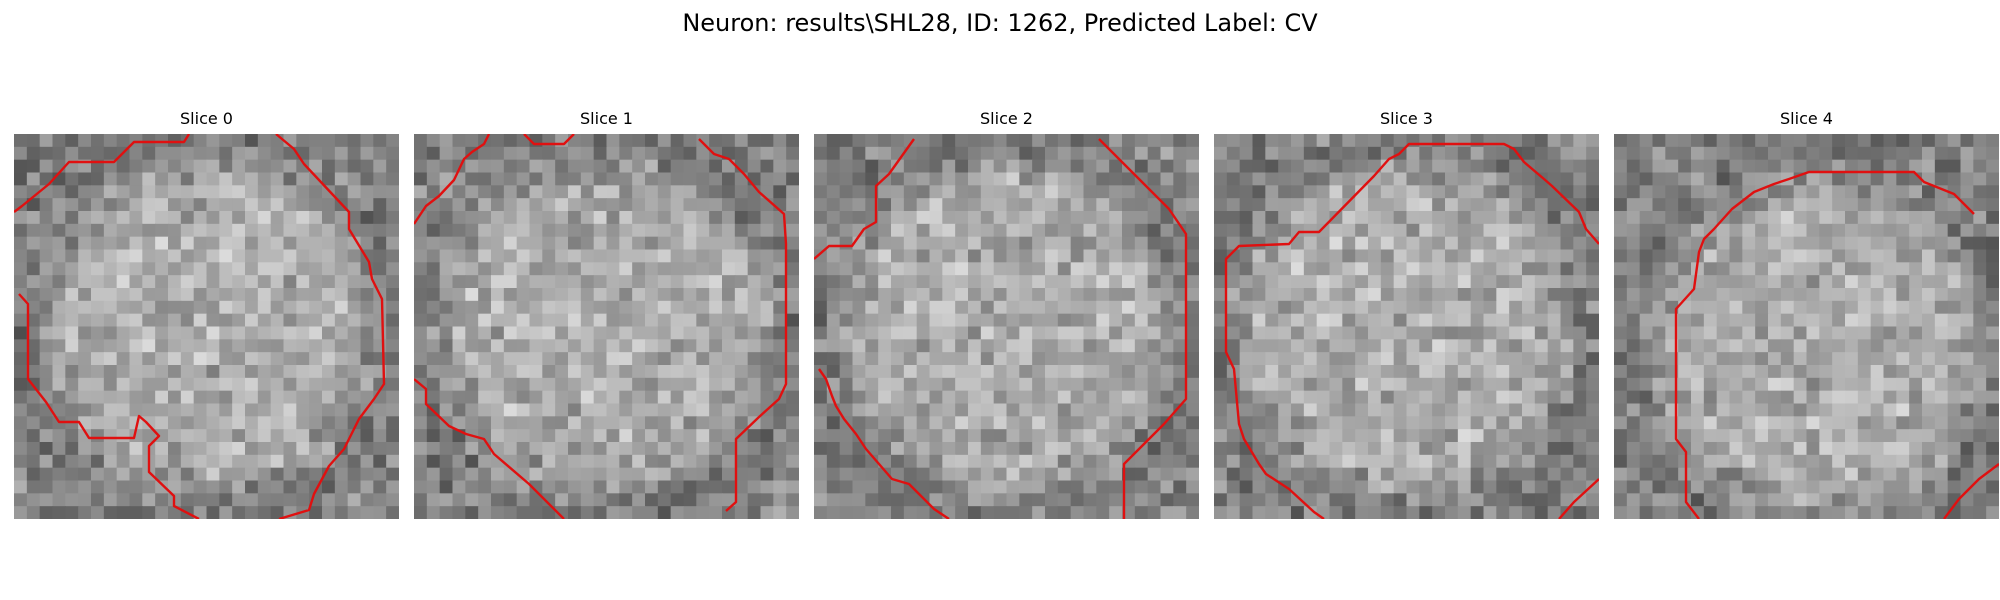 The image size is (2000, 600). Describe the element at coordinates (606, 118) in the screenshot. I see `slice-title: Slice 1` at that location.